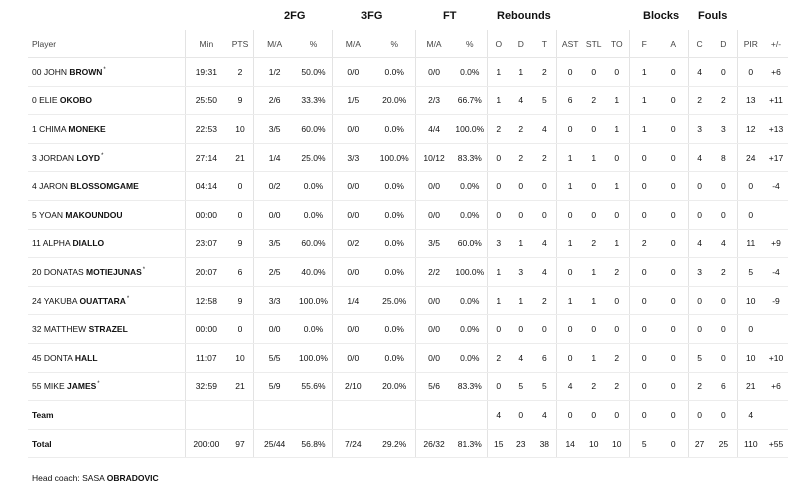 The width and height of the screenshot is (800, 492). I want to click on col-header-ft-pct: %, so click(470, 44).